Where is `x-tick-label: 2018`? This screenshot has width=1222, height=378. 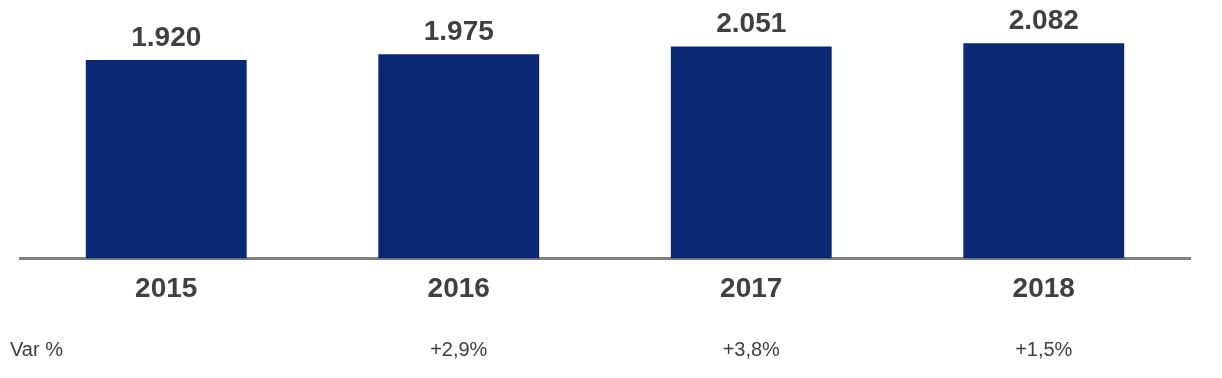 x-tick-label: 2018 is located at coordinates (1043, 287).